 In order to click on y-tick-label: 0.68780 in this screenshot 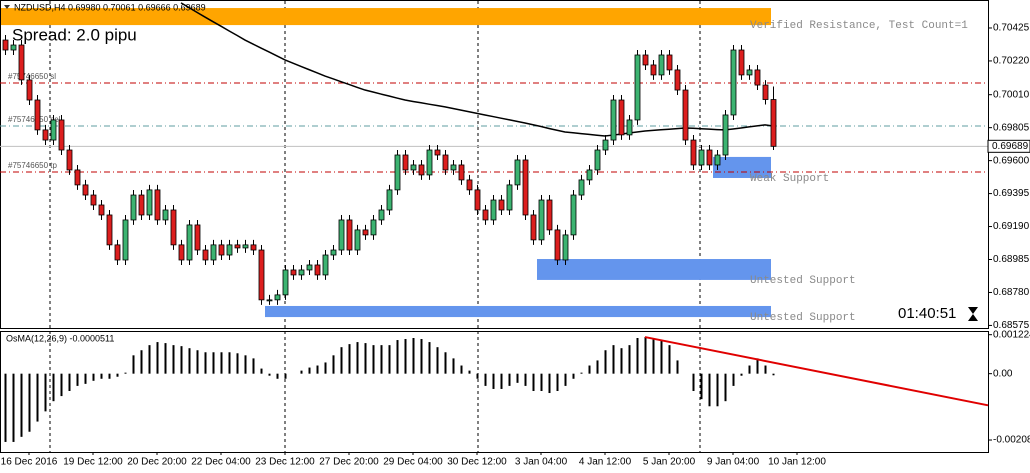, I will do `click(1011, 292)`.